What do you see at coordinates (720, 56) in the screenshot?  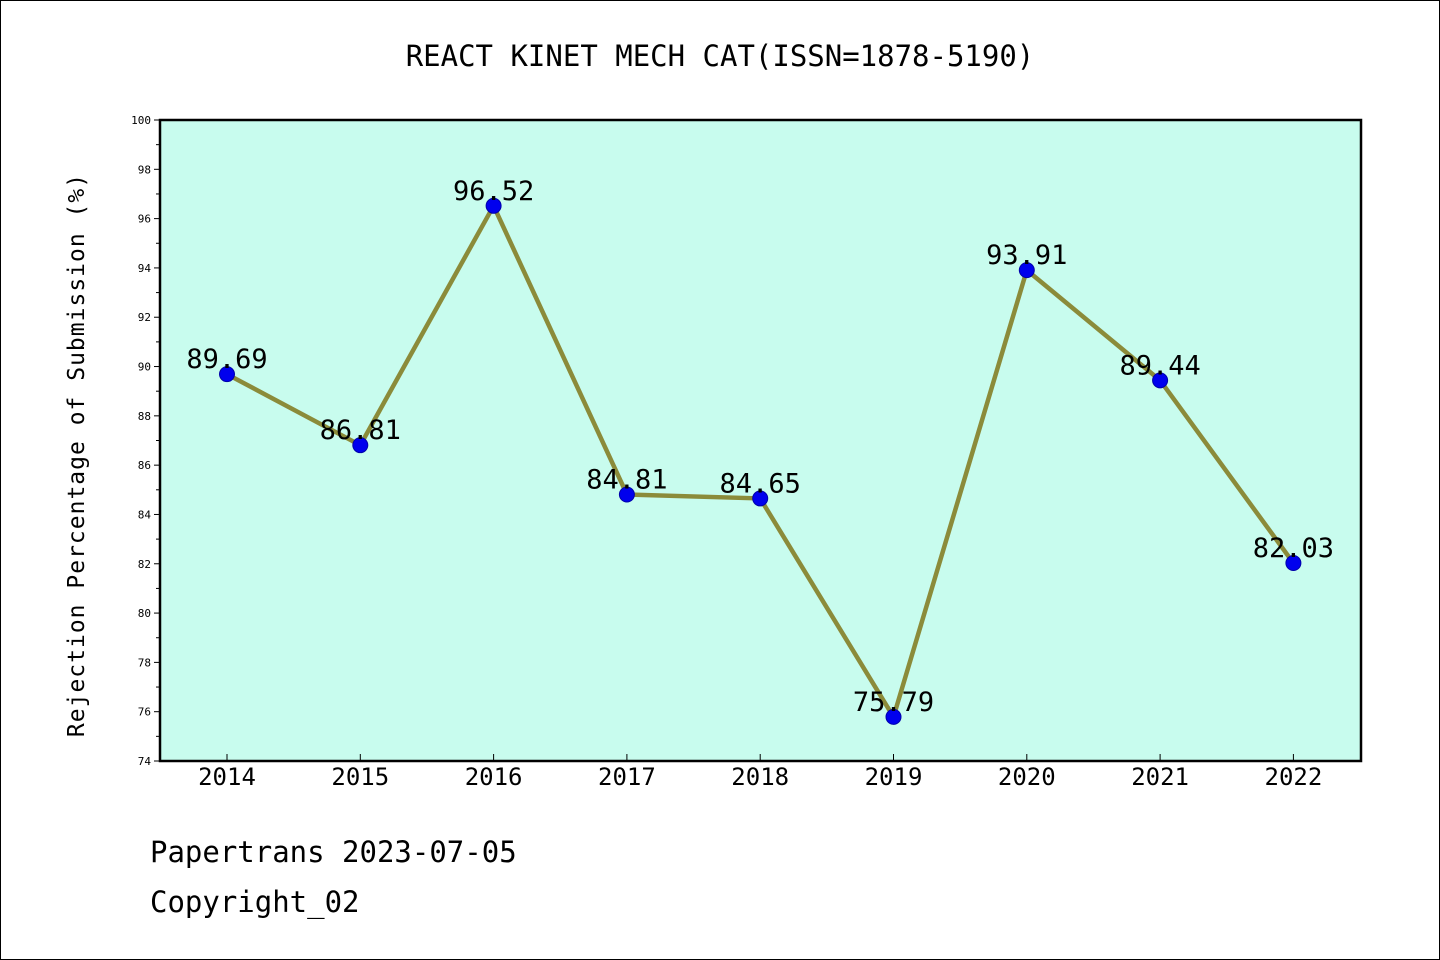 I see `chart-title: REACT KINET MECH CAT(ISSN=1878-5190)` at bounding box center [720, 56].